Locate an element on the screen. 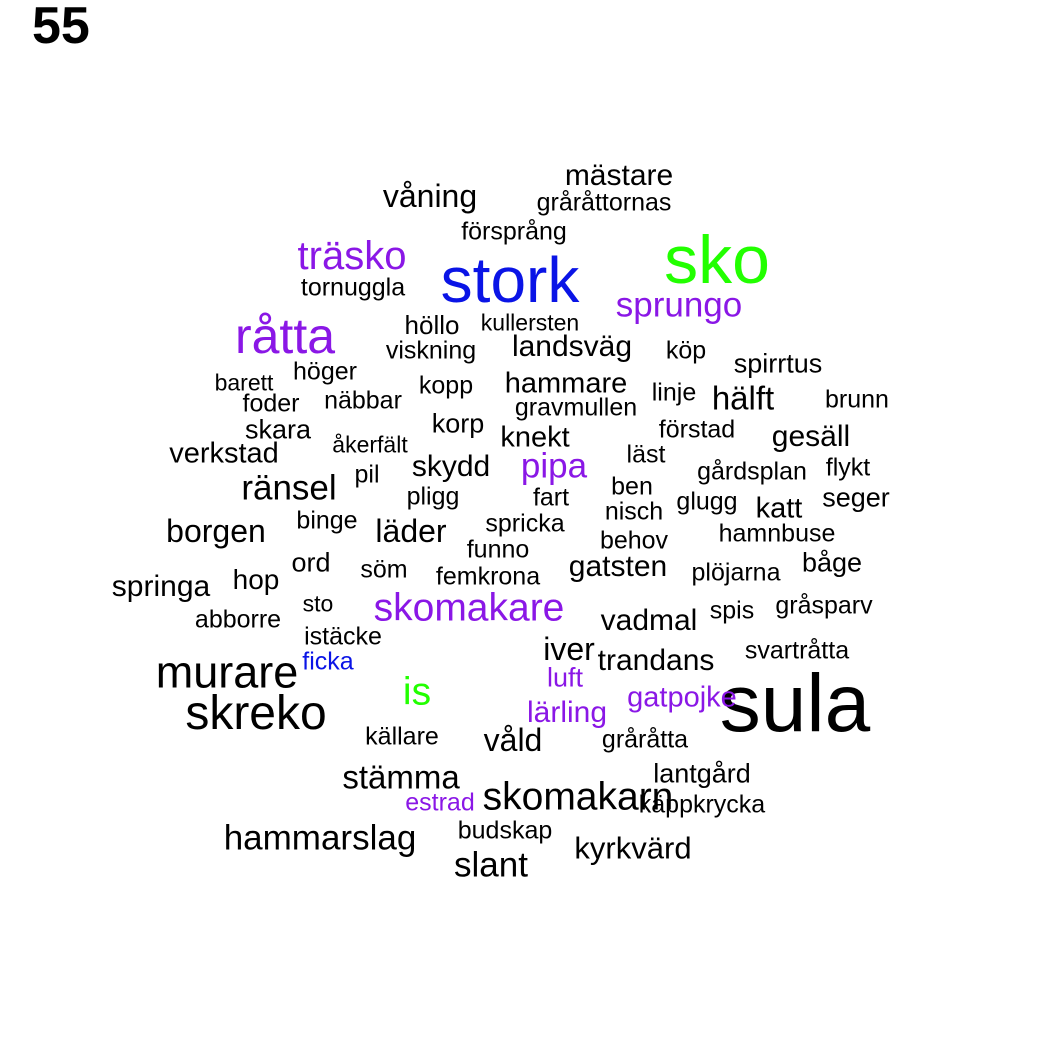 The height and width of the screenshot is (1050, 1050). word-lader: läder is located at coordinates (411, 531).